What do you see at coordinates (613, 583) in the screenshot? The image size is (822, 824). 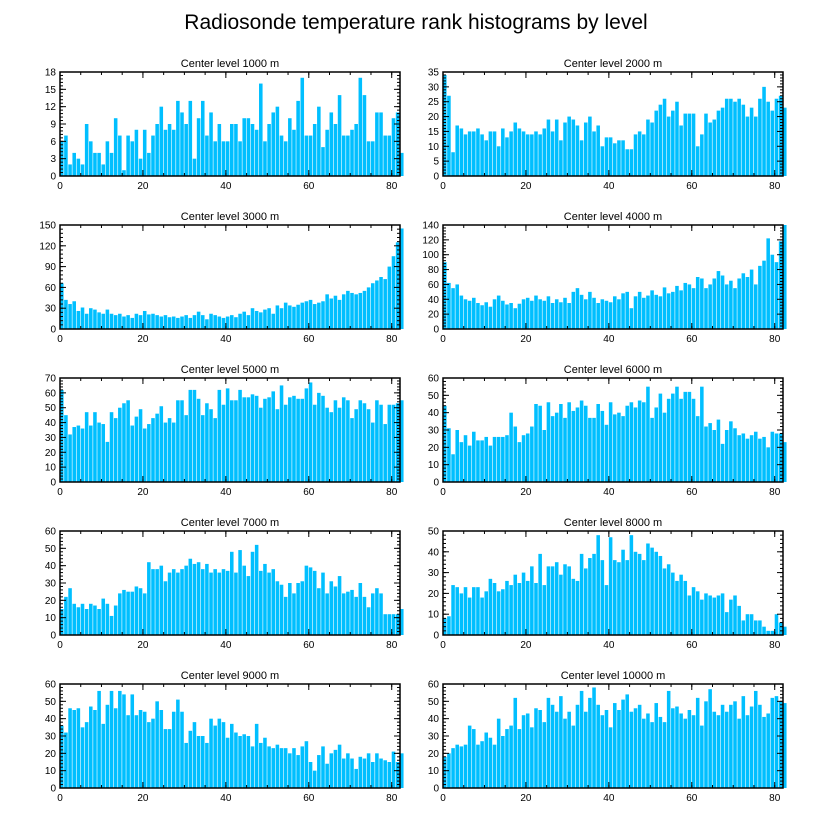 I see `plot-frame` at bounding box center [613, 583].